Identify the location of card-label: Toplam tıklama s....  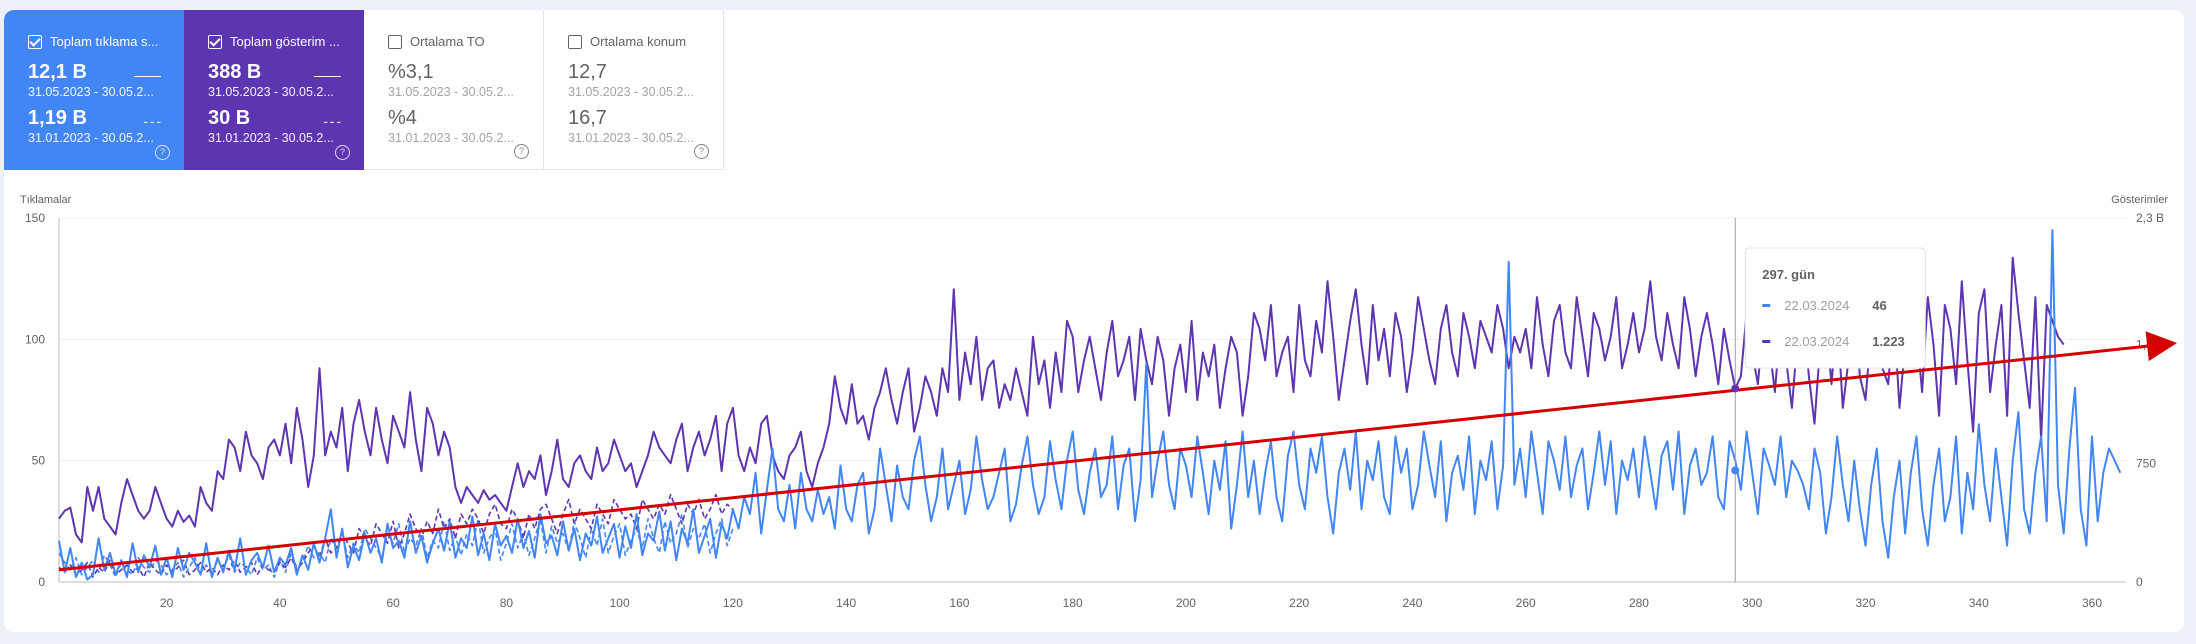
(104, 41).